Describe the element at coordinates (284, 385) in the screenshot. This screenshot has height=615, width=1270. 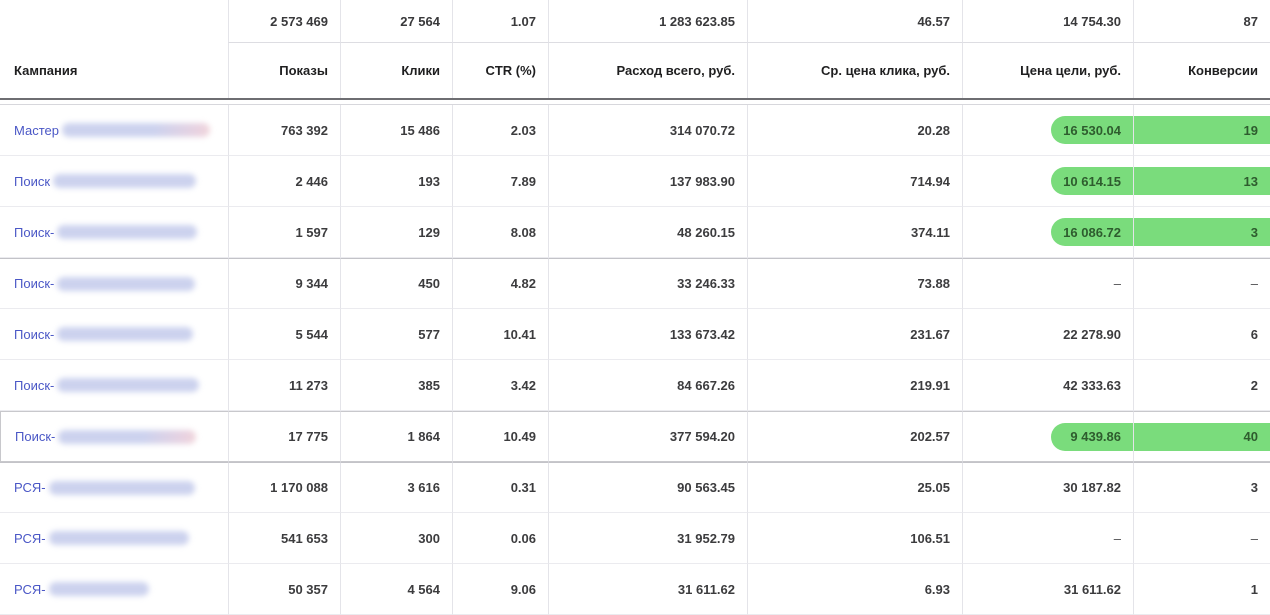
I see `impressions-cell: 11 273` at that location.